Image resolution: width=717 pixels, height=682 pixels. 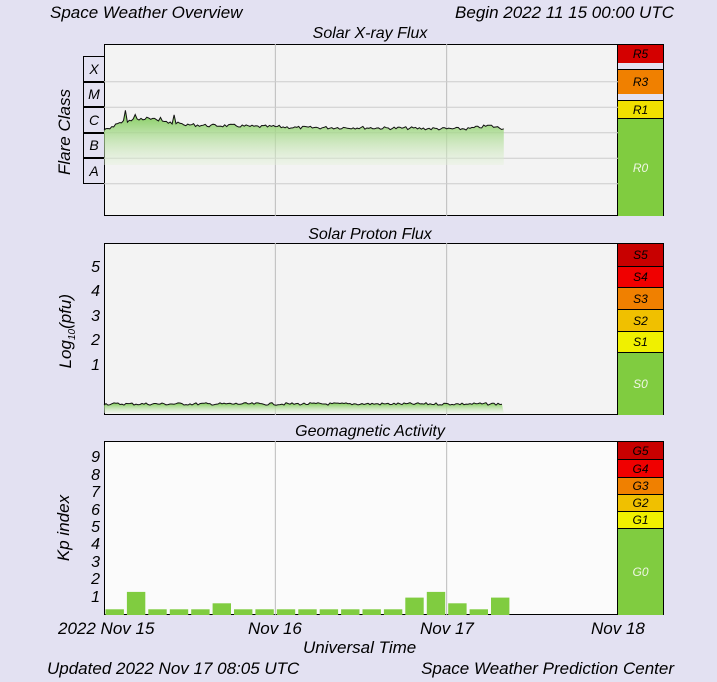 I want to click on scale-R5: R5, so click(x=640, y=54).